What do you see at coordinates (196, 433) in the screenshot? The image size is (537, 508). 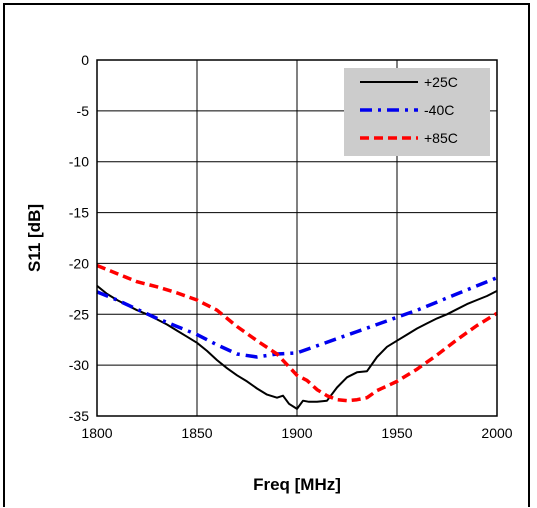 I see `x-tick-label: 1850` at bounding box center [196, 433].